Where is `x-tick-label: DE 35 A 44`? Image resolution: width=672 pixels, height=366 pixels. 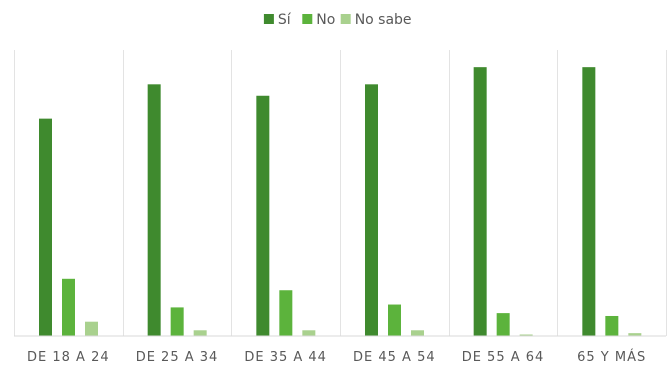 x-tick-label: DE 35 A 44 is located at coordinates (285, 357).